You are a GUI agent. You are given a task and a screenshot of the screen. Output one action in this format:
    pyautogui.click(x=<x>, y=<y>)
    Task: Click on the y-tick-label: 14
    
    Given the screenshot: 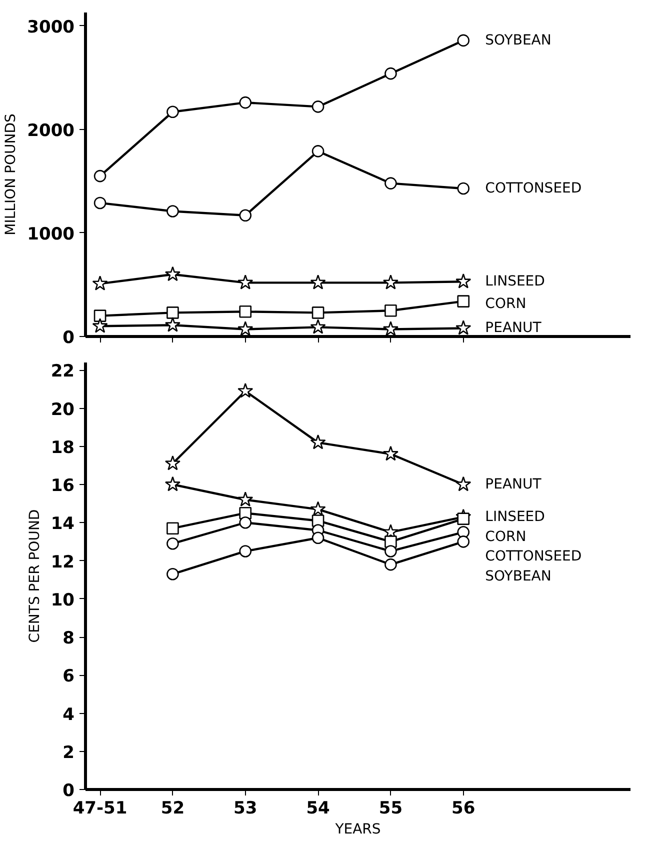 What is the action you would take?
    pyautogui.click(x=62, y=524)
    